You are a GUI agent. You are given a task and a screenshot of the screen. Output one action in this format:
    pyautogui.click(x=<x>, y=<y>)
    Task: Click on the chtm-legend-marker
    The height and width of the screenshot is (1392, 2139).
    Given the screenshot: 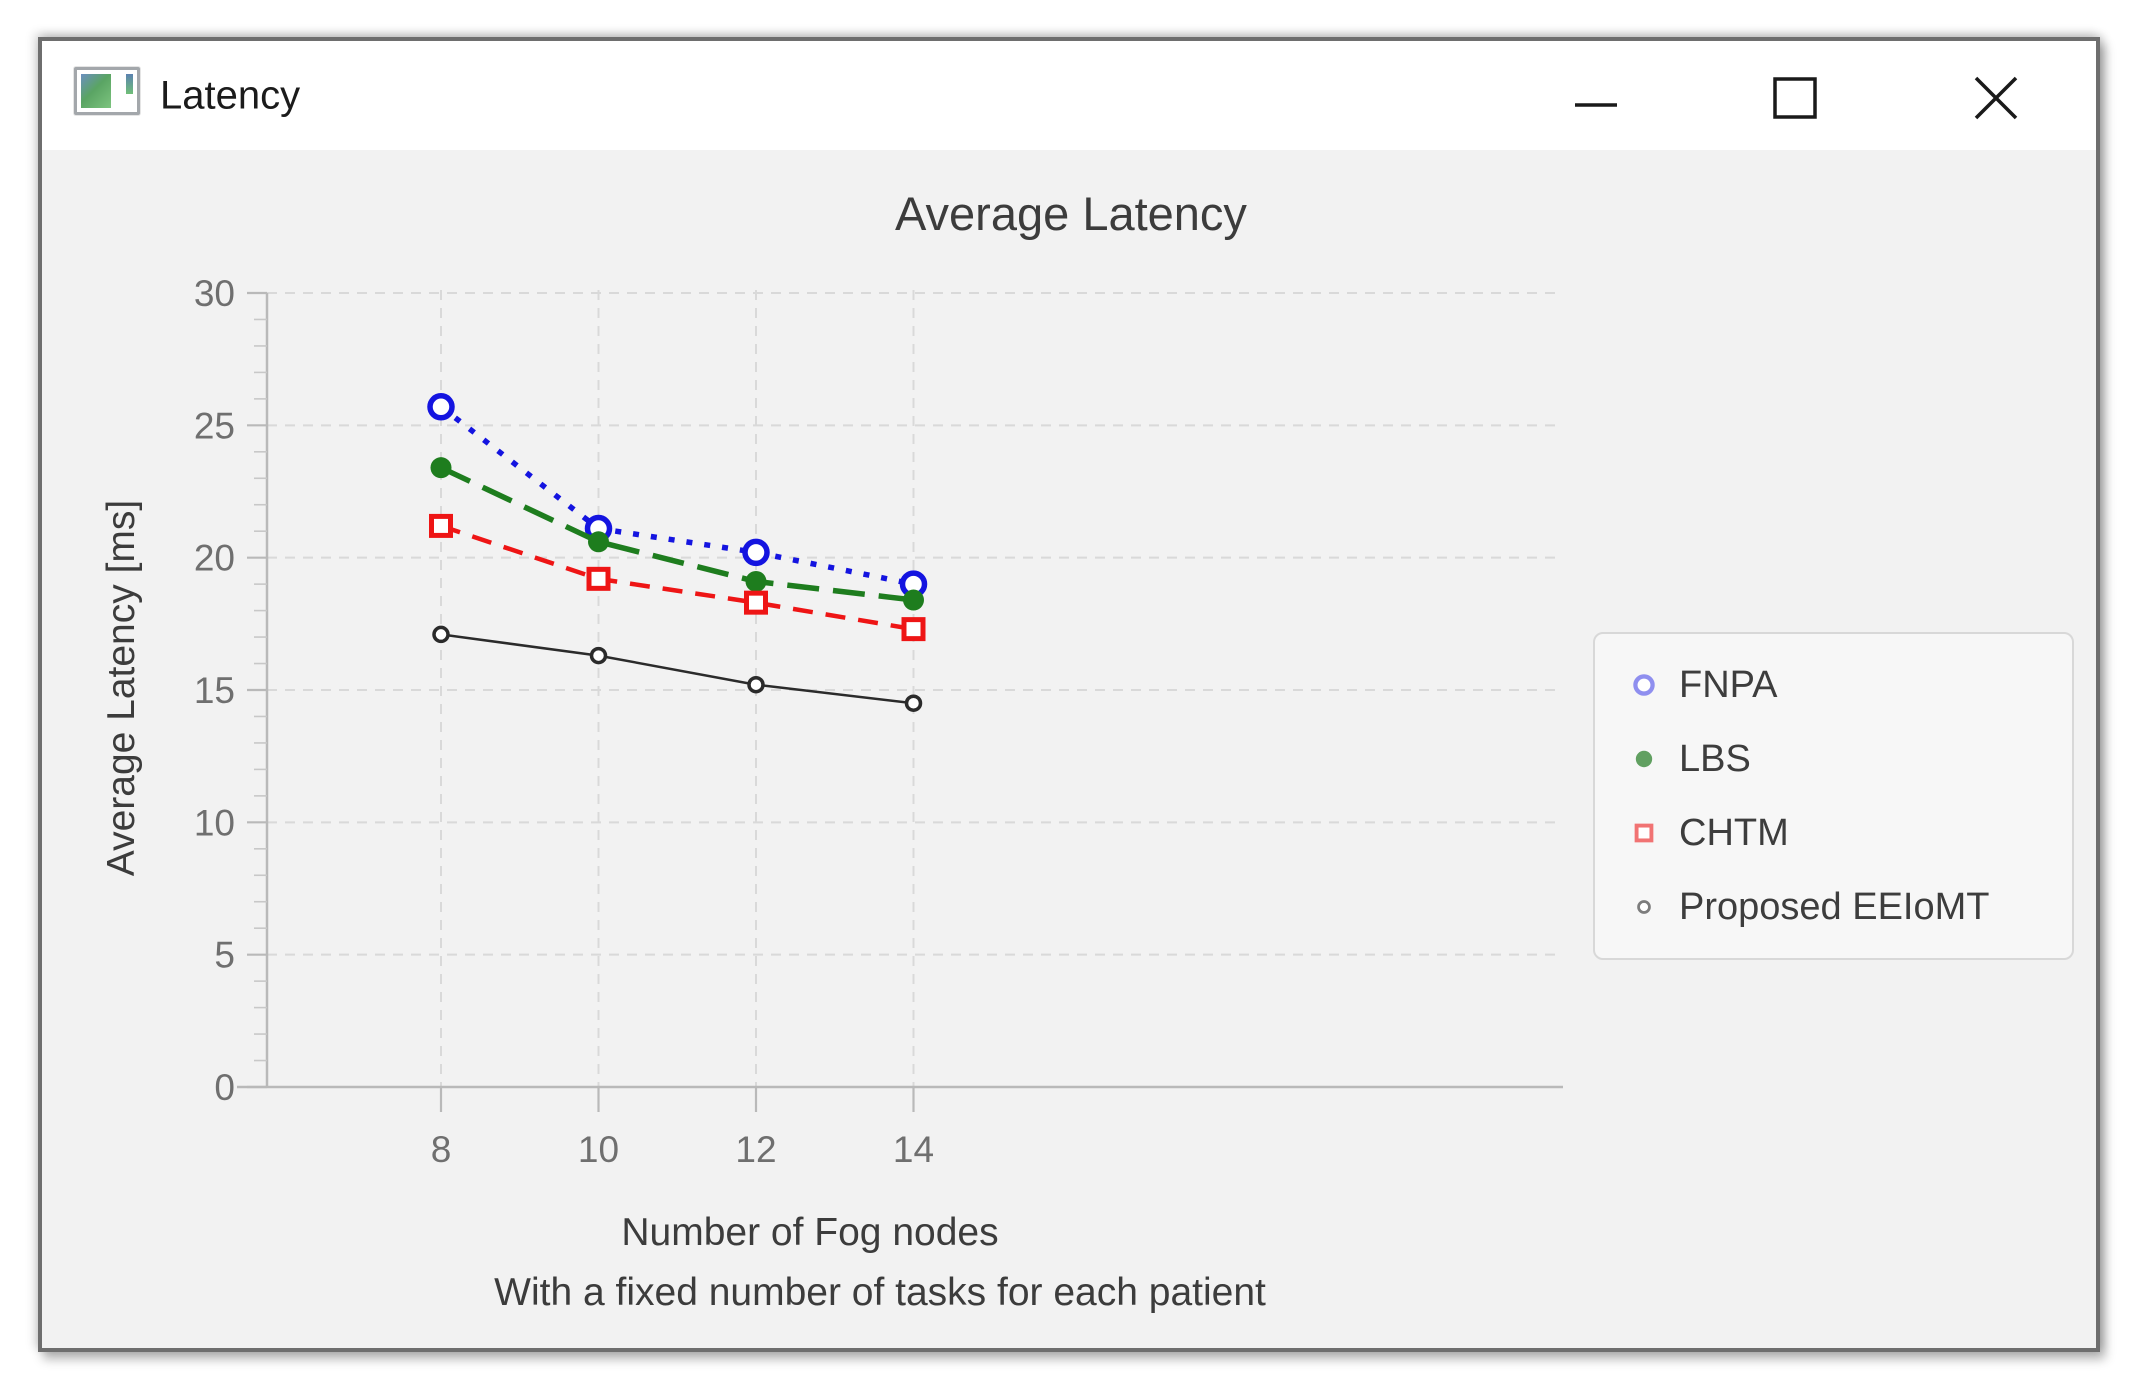 What is the action you would take?
    pyautogui.click(x=1644, y=833)
    